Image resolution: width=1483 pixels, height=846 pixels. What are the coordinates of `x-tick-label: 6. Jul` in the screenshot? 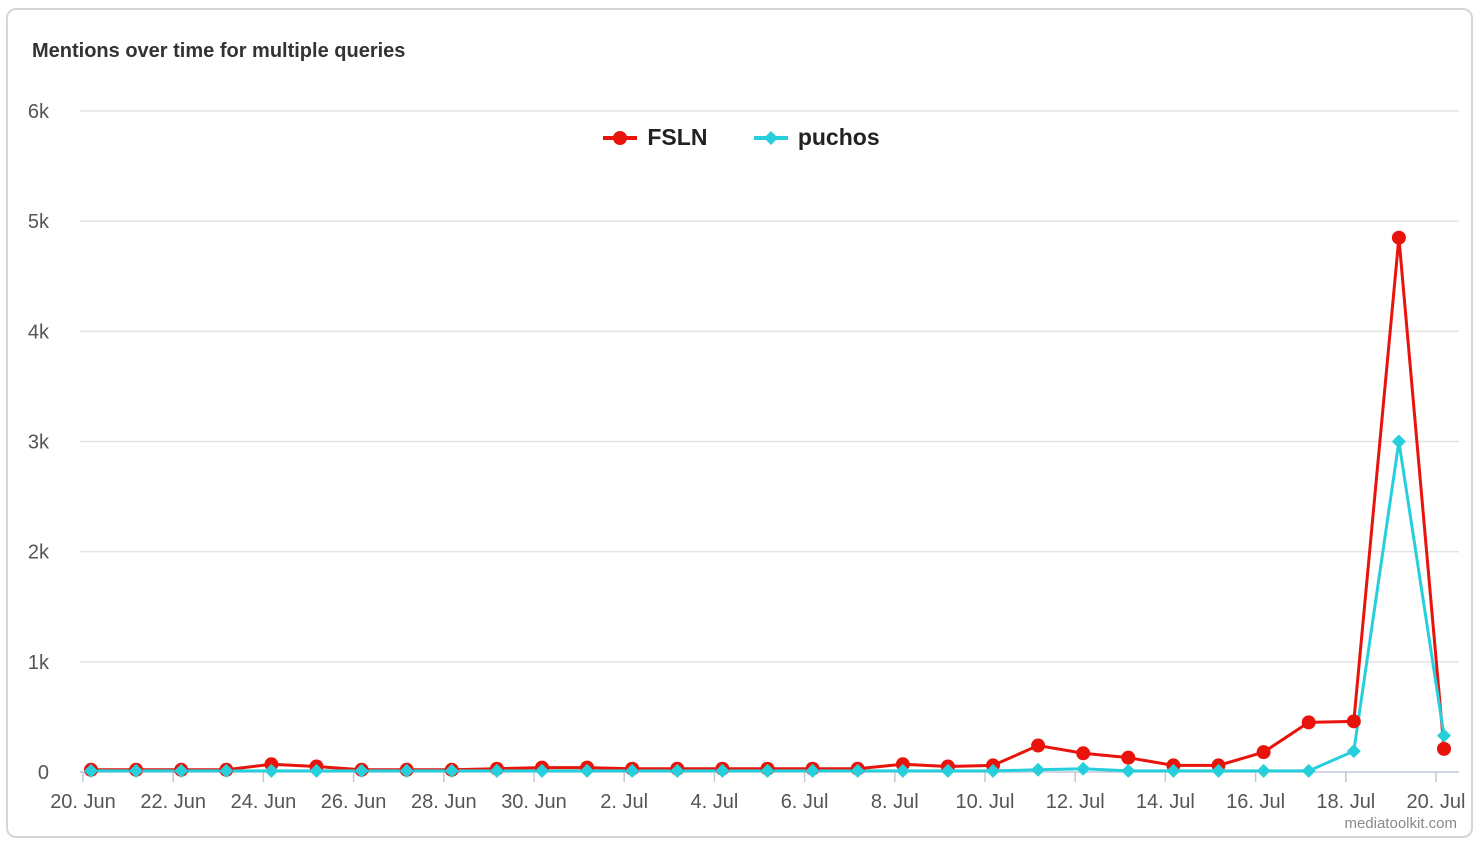 It's located at (805, 802).